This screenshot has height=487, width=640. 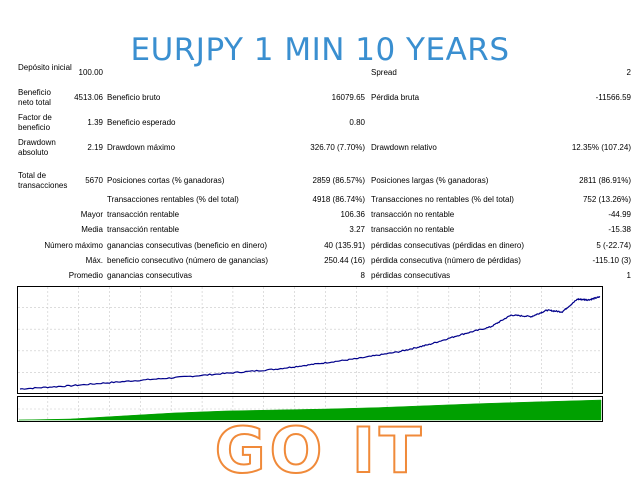 I want to click on long-positions-value: 2811 (86.91%), so click(x=605, y=181).